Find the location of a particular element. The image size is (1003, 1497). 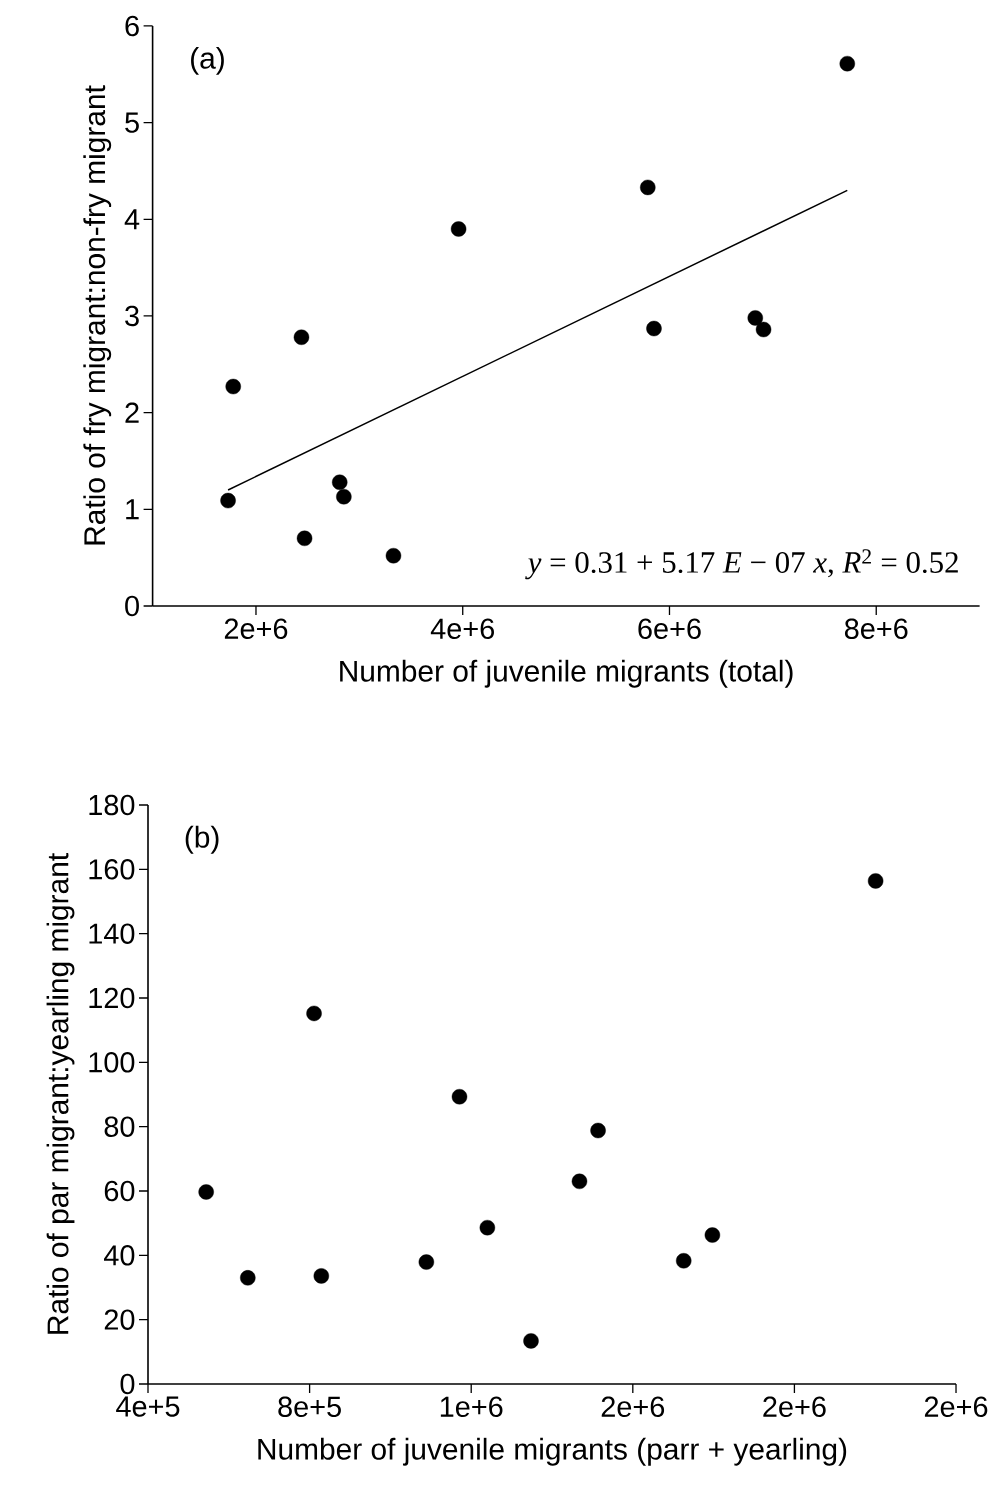

annotation: (b) is located at coordinates (202, 839).